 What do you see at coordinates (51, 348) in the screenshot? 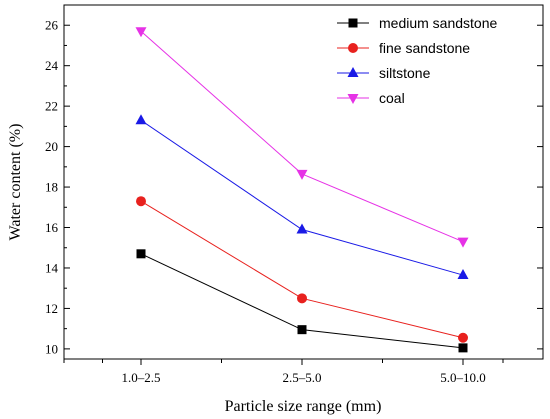
I see `y-tick-label: 10` at bounding box center [51, 348].